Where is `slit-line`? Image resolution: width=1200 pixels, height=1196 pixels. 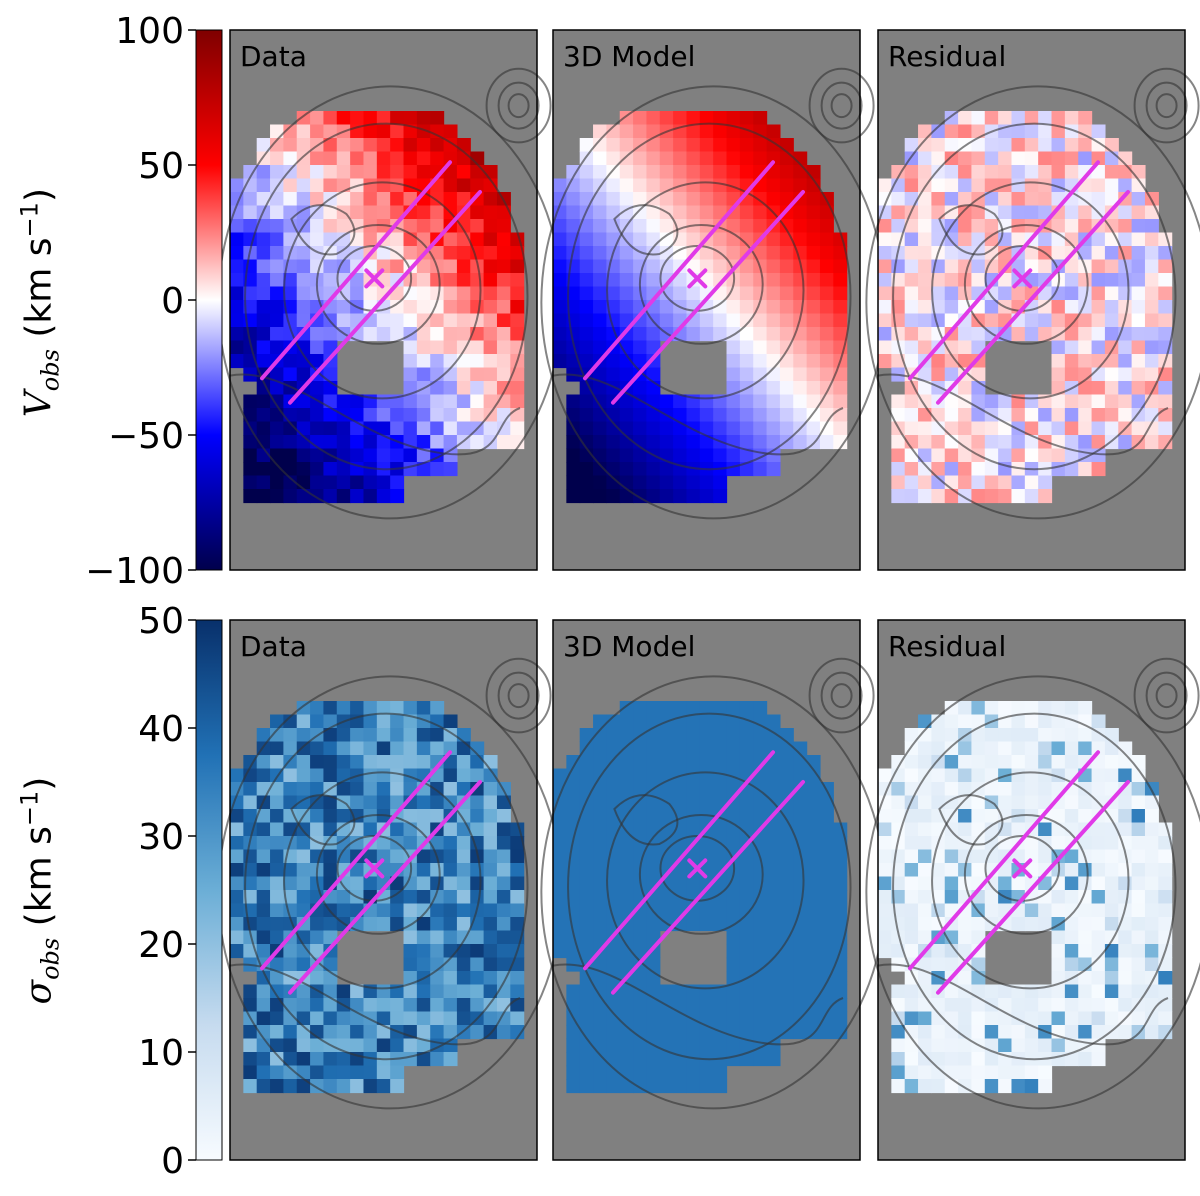 slit-line is located at coordinates (708, 887).